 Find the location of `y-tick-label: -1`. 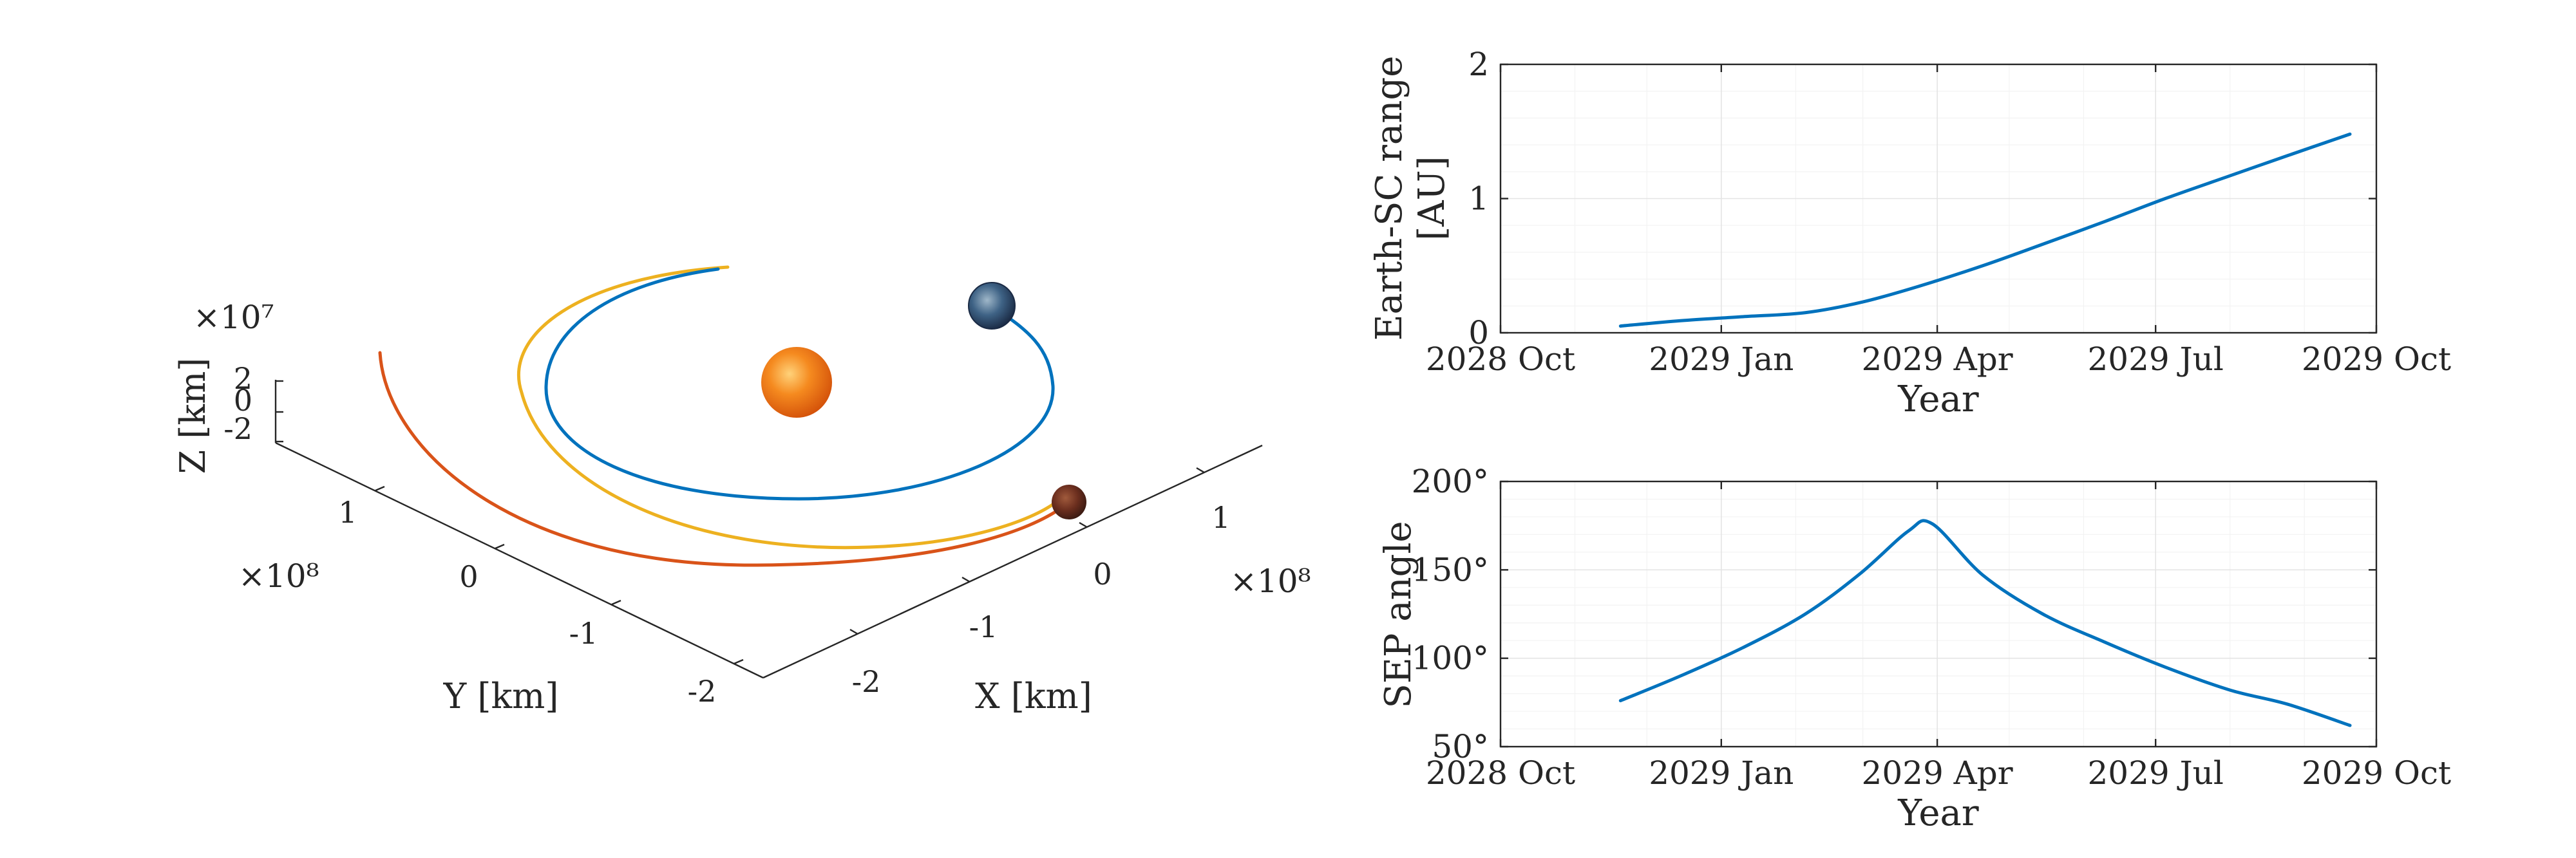

y-tick-label: -1 is located at coordinates (583, 633).